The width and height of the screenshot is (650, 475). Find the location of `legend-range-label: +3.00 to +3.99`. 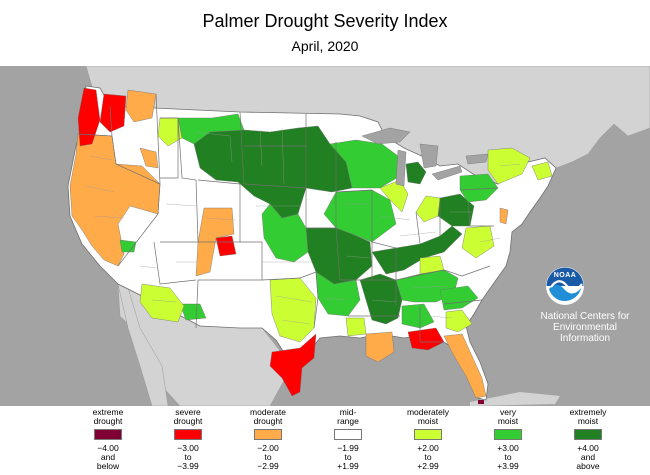

legend-range-label: +3.00 to +3.99 is located at coordinates (508, 457).